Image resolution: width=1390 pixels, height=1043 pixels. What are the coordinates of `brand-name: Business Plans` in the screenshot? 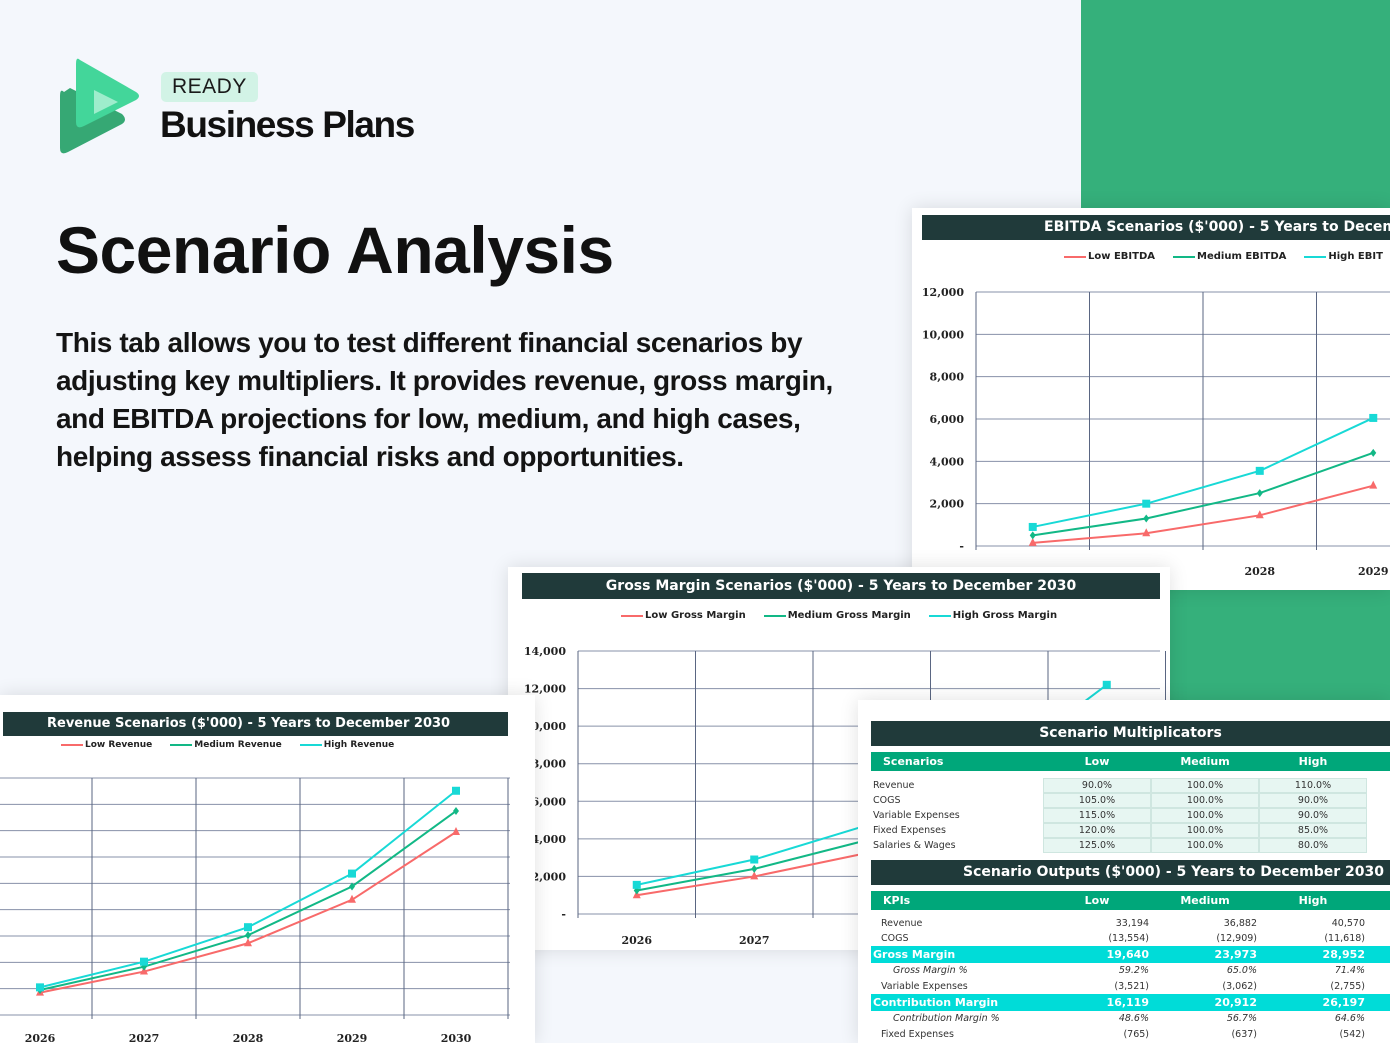 It's located at (287, 124).